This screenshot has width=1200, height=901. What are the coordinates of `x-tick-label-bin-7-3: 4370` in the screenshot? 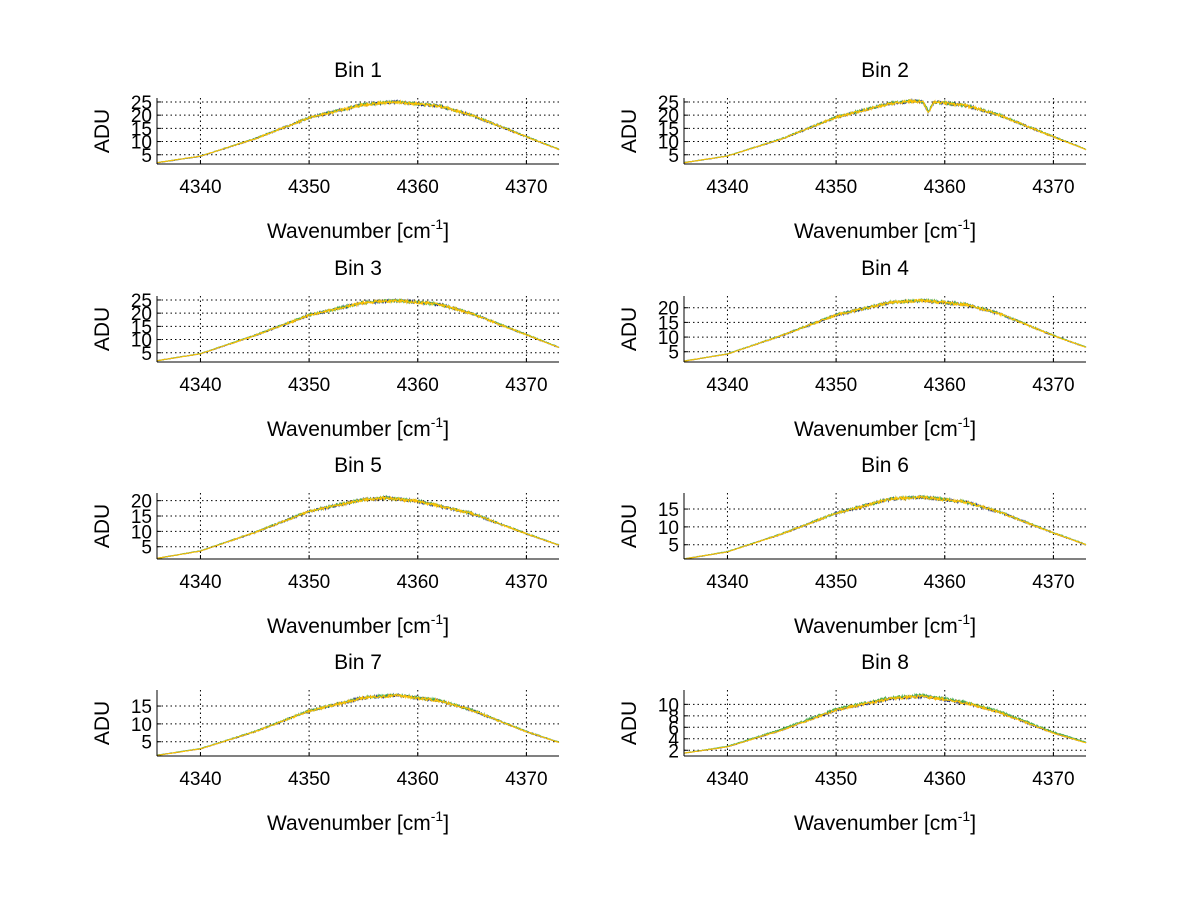 It's located at (526, 779).